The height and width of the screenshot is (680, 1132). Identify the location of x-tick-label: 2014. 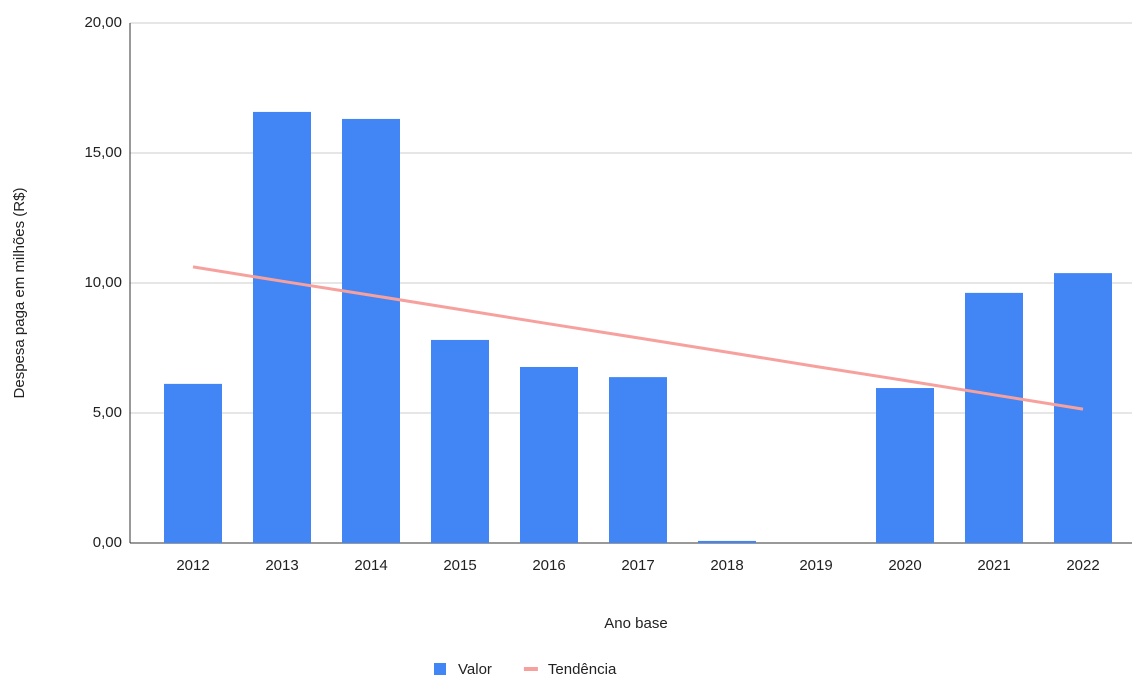
(370, 565).